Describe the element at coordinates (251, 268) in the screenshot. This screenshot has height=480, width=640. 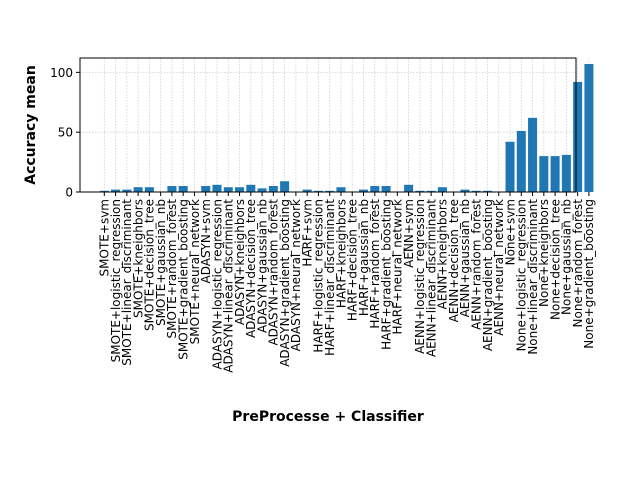
I see `x-tick-label: ADASYN+decision_tree` at that location.